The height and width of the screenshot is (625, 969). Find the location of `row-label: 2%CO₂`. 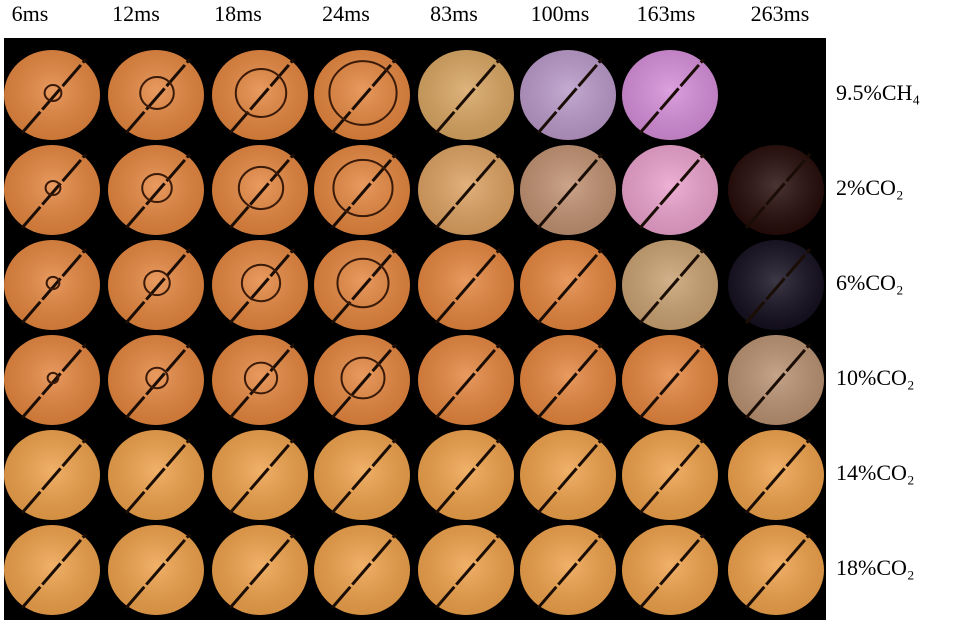

row-label: 2%CO₂ is located at coordinates (870, 187).